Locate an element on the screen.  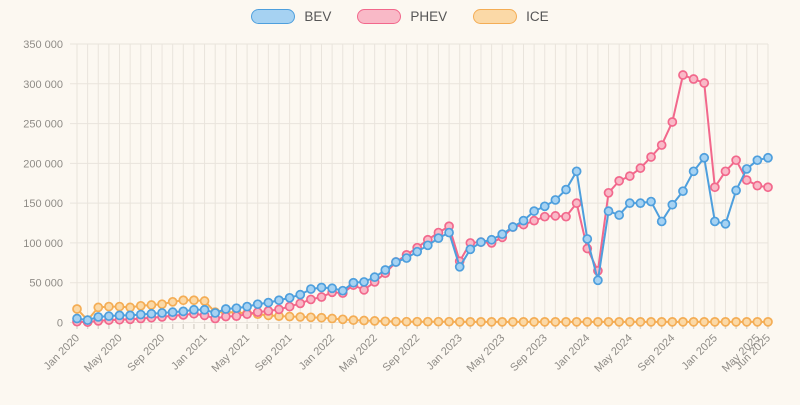
legend-item-ice: ICE is located at coordinates (511, 16).